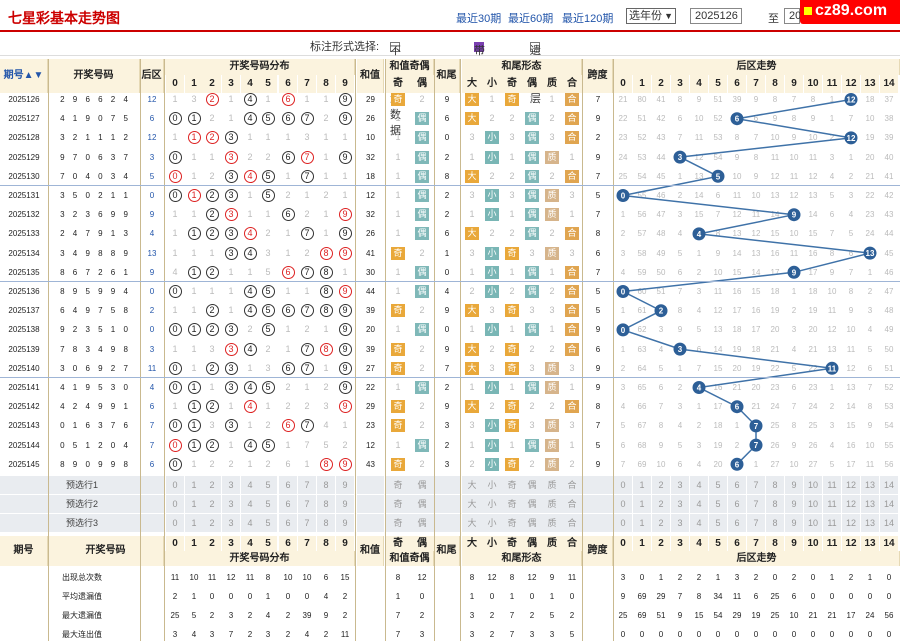 This screenshot has width=900, height=641. I want to click on recent-30-link: 最近30期, so click(479, 19).